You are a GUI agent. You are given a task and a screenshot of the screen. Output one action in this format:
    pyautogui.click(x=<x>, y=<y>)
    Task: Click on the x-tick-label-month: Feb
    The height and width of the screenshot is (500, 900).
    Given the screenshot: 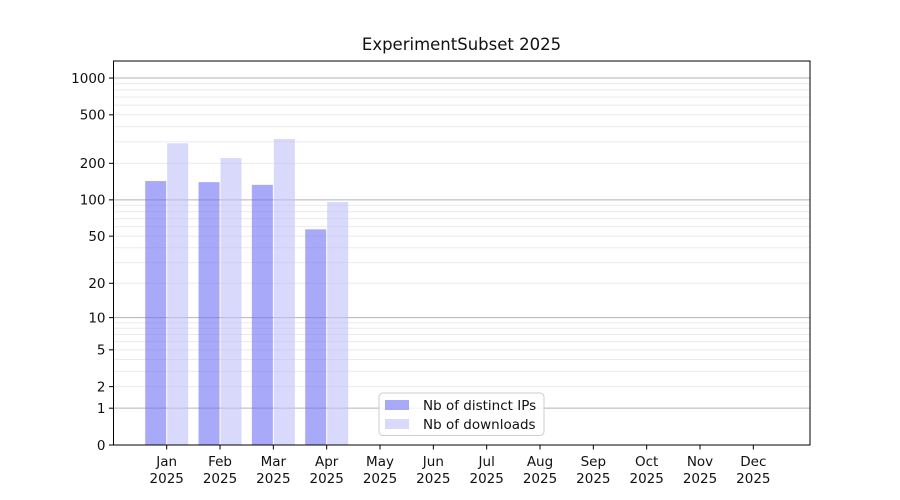 What is the action you would take?
    pyautogui.click(x=220, y=462)
    